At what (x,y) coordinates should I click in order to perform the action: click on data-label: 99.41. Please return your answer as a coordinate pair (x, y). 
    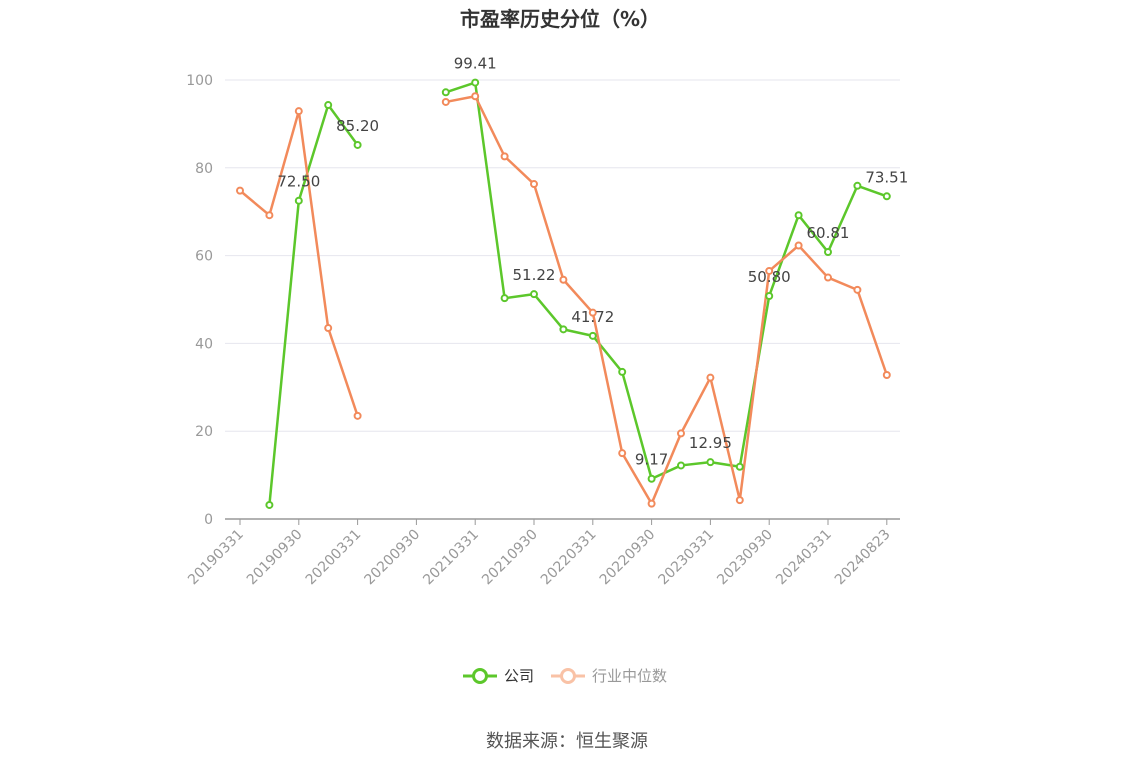
    Looking at the image, I should click on (475, 64).